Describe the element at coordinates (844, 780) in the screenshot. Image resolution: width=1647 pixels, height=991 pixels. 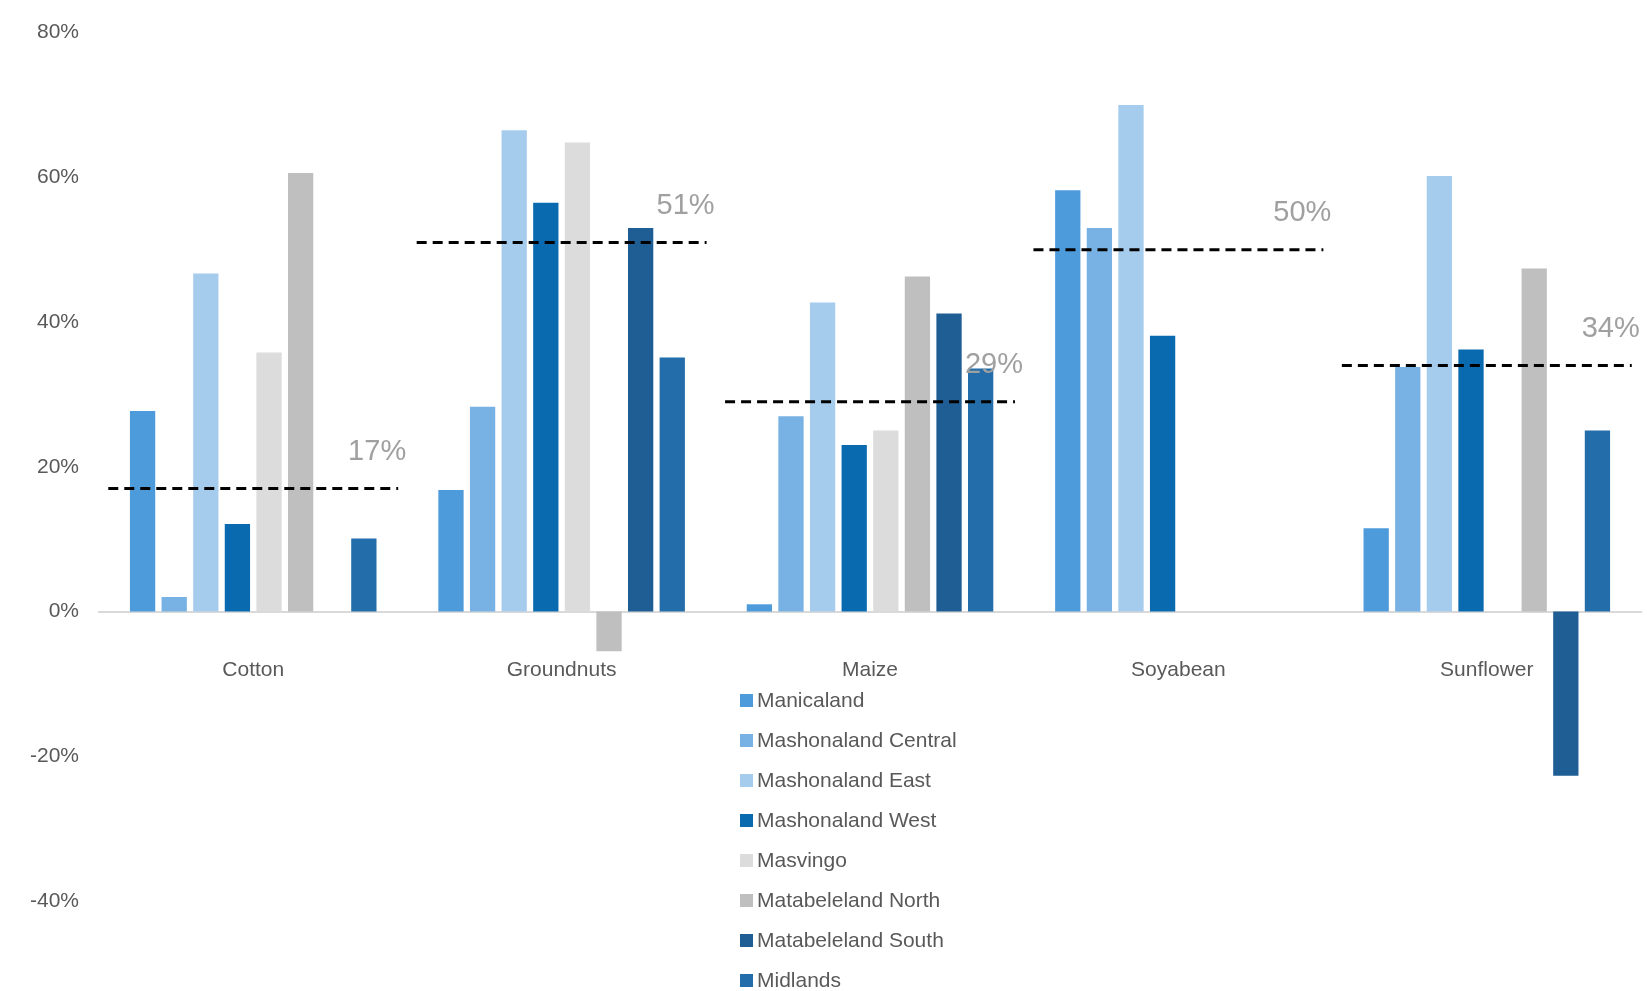
I see `legend-label: Mashonaland East` at that location.